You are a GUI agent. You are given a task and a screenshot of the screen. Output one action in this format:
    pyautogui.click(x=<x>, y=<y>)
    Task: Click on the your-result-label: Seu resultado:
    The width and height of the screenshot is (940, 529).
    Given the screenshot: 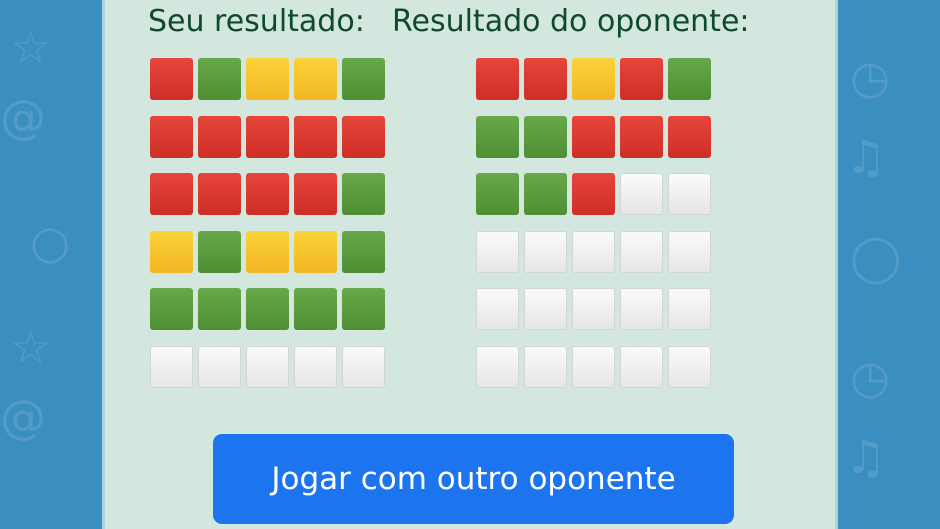 What is the action you would take?
    pyautogui.click(x=256, y=21)
    